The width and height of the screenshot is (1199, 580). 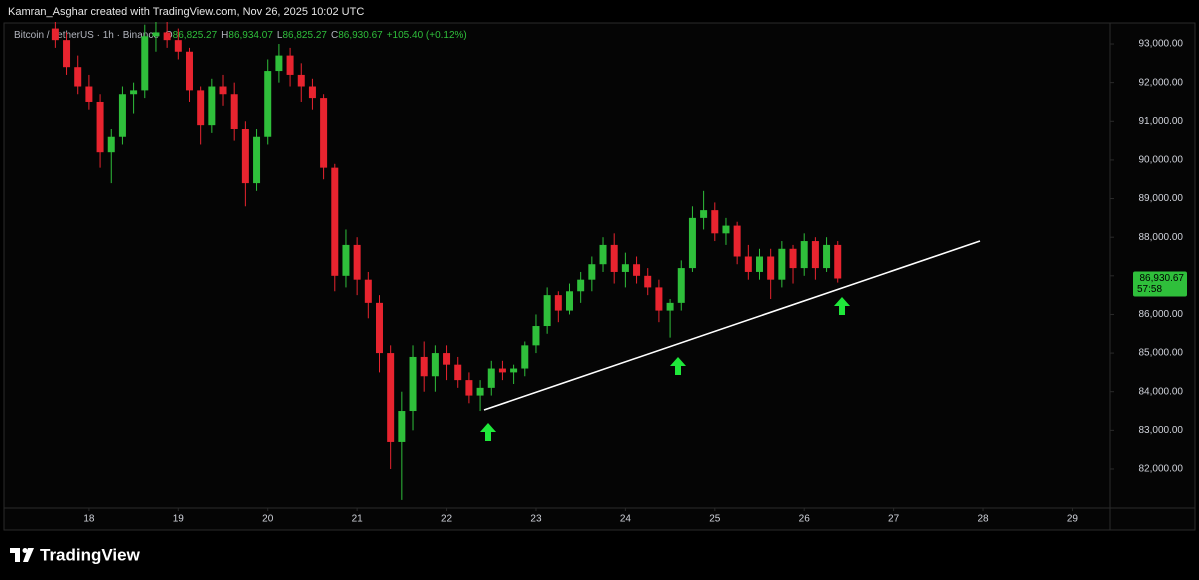 I want to click on x-tick-label: 22, so click(x=447, y=519).